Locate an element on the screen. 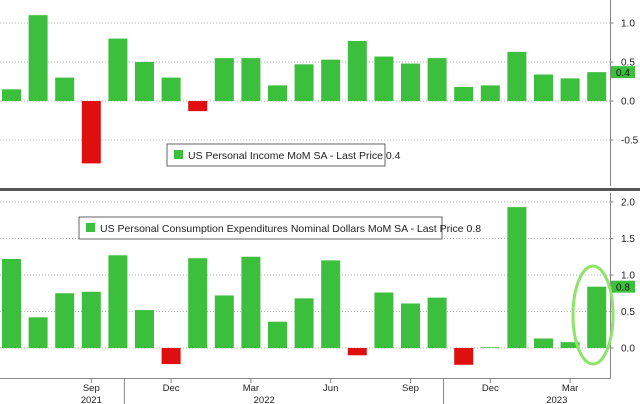  pce-ytick-label: 1.0 is located at coordinates (628, 276).